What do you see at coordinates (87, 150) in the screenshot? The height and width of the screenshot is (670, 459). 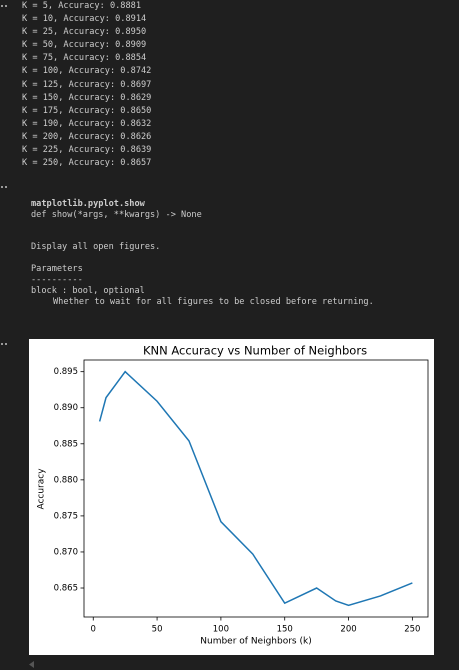 I see `output-line: K = 225, Accuracy: 0.8639` at bounding box center [87, 150].